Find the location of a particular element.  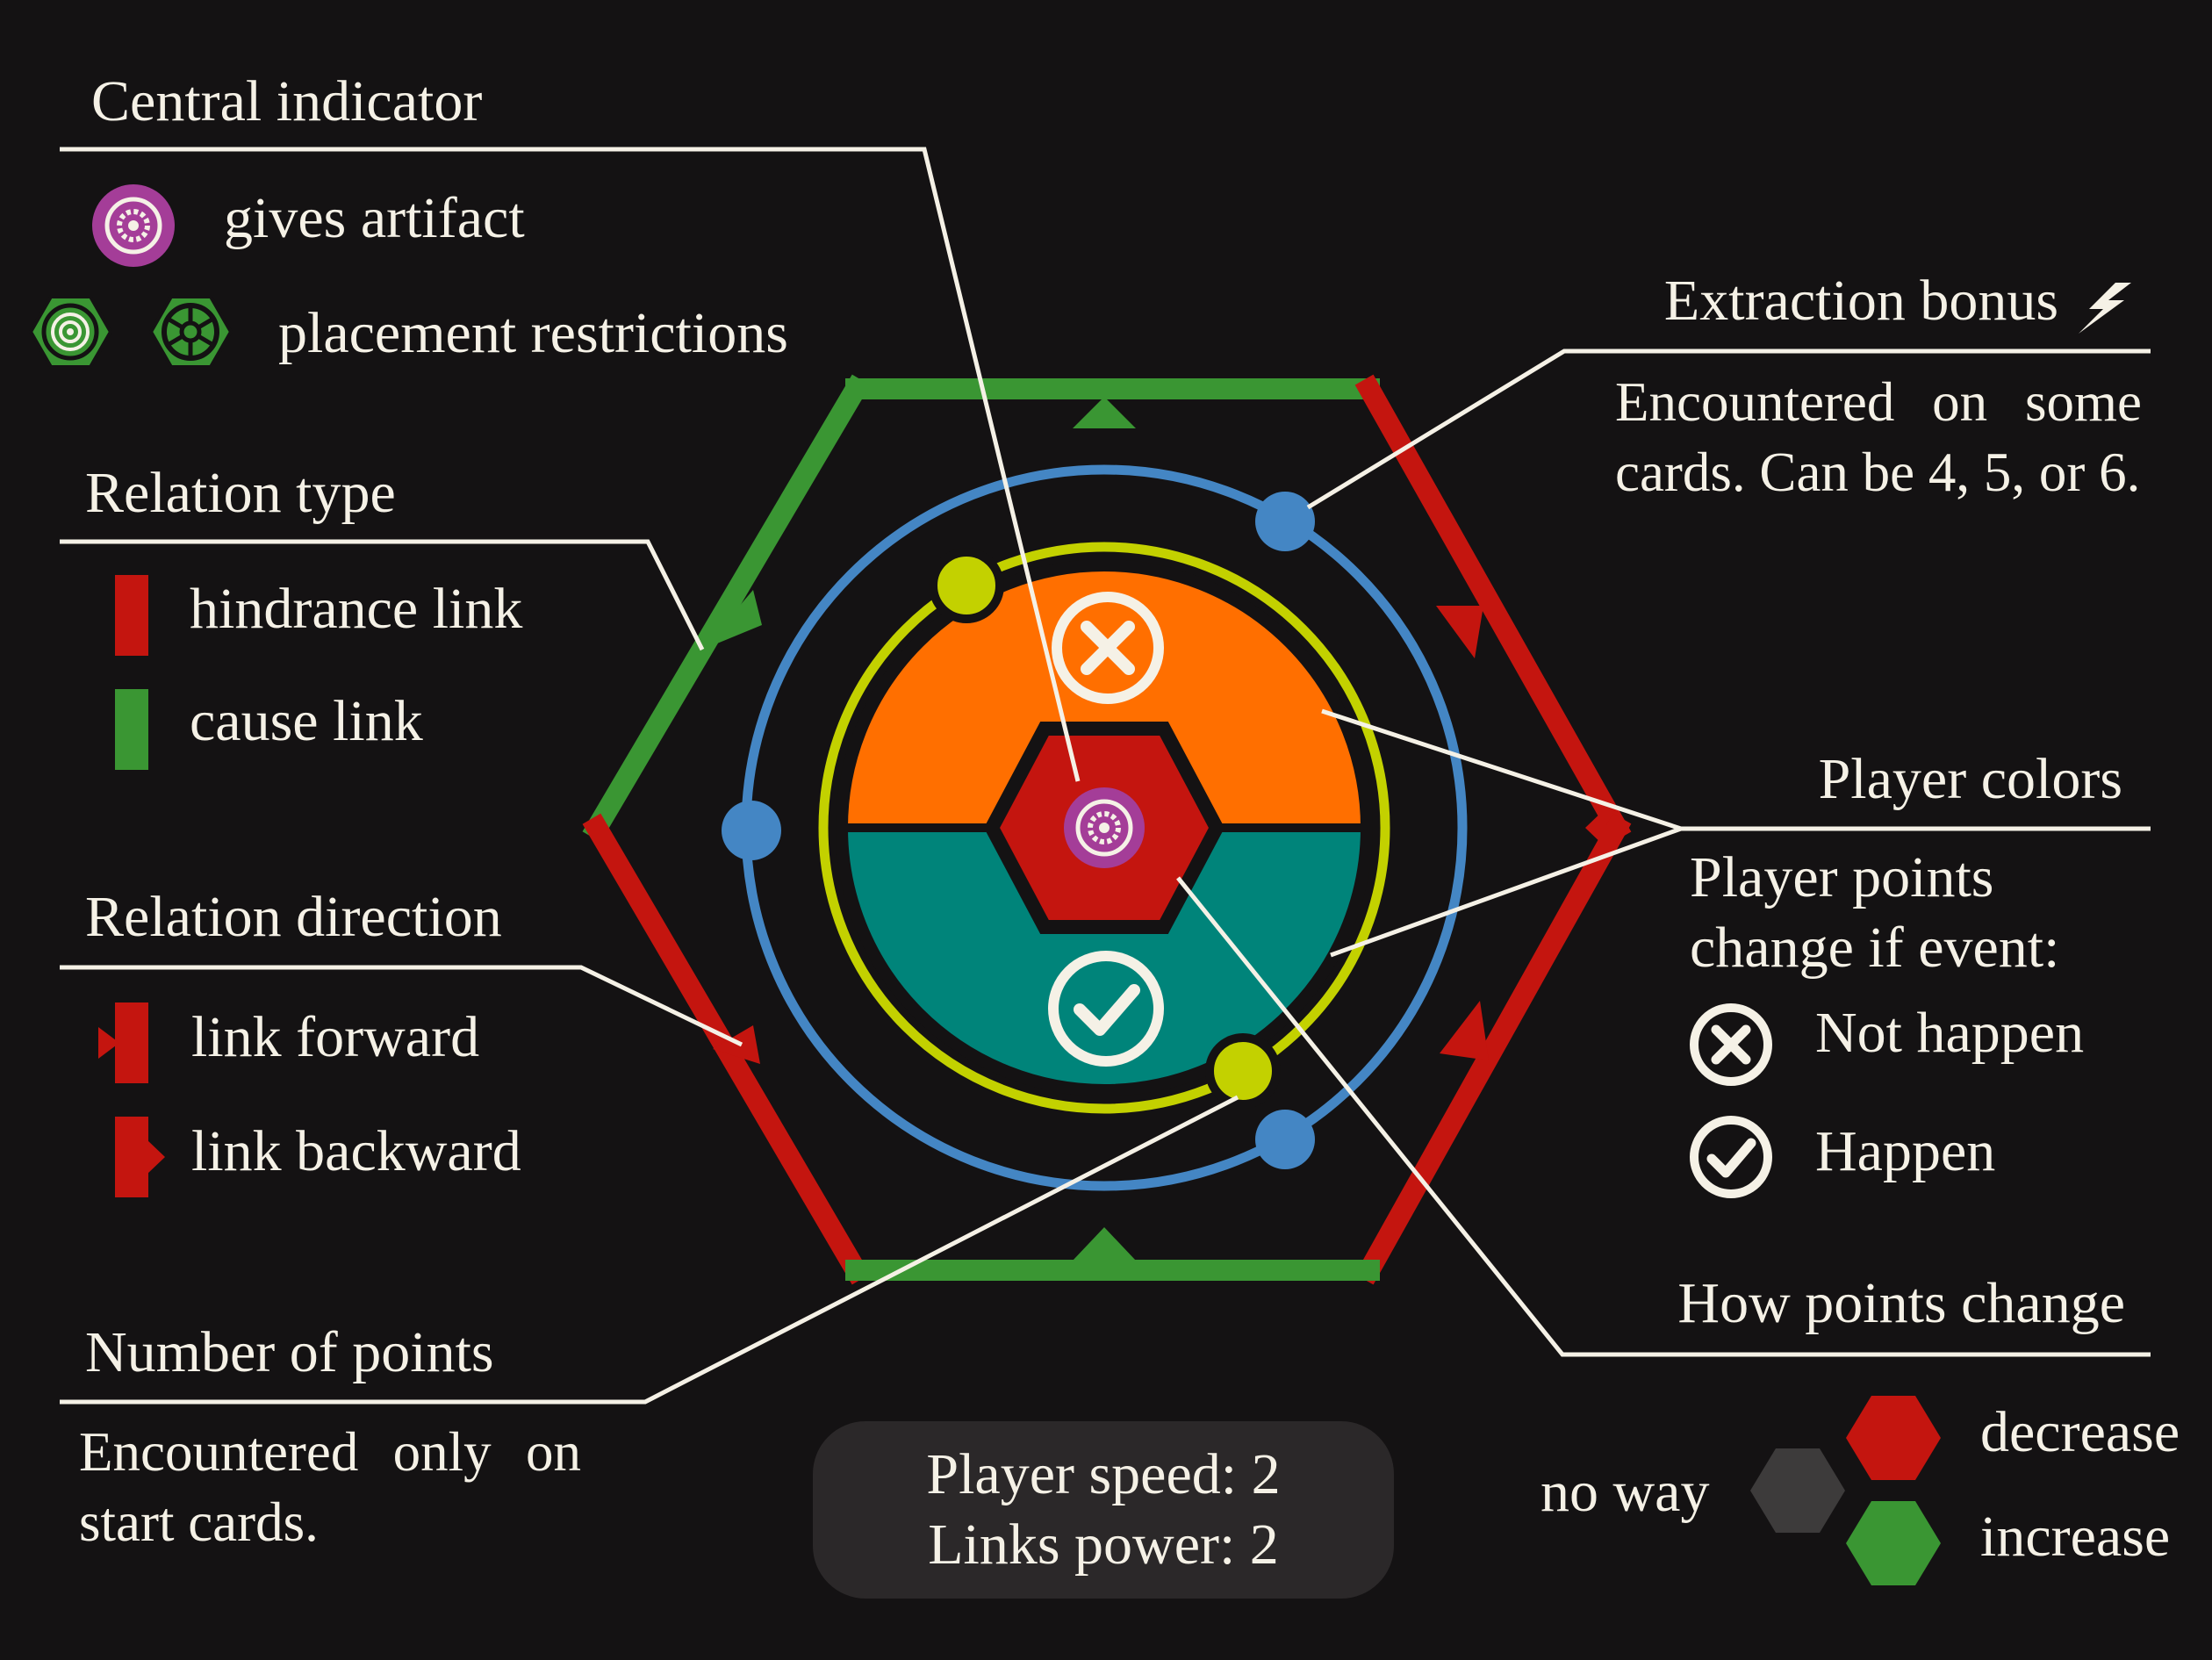

not-happen-icon is located at coordinates (1108, 648).